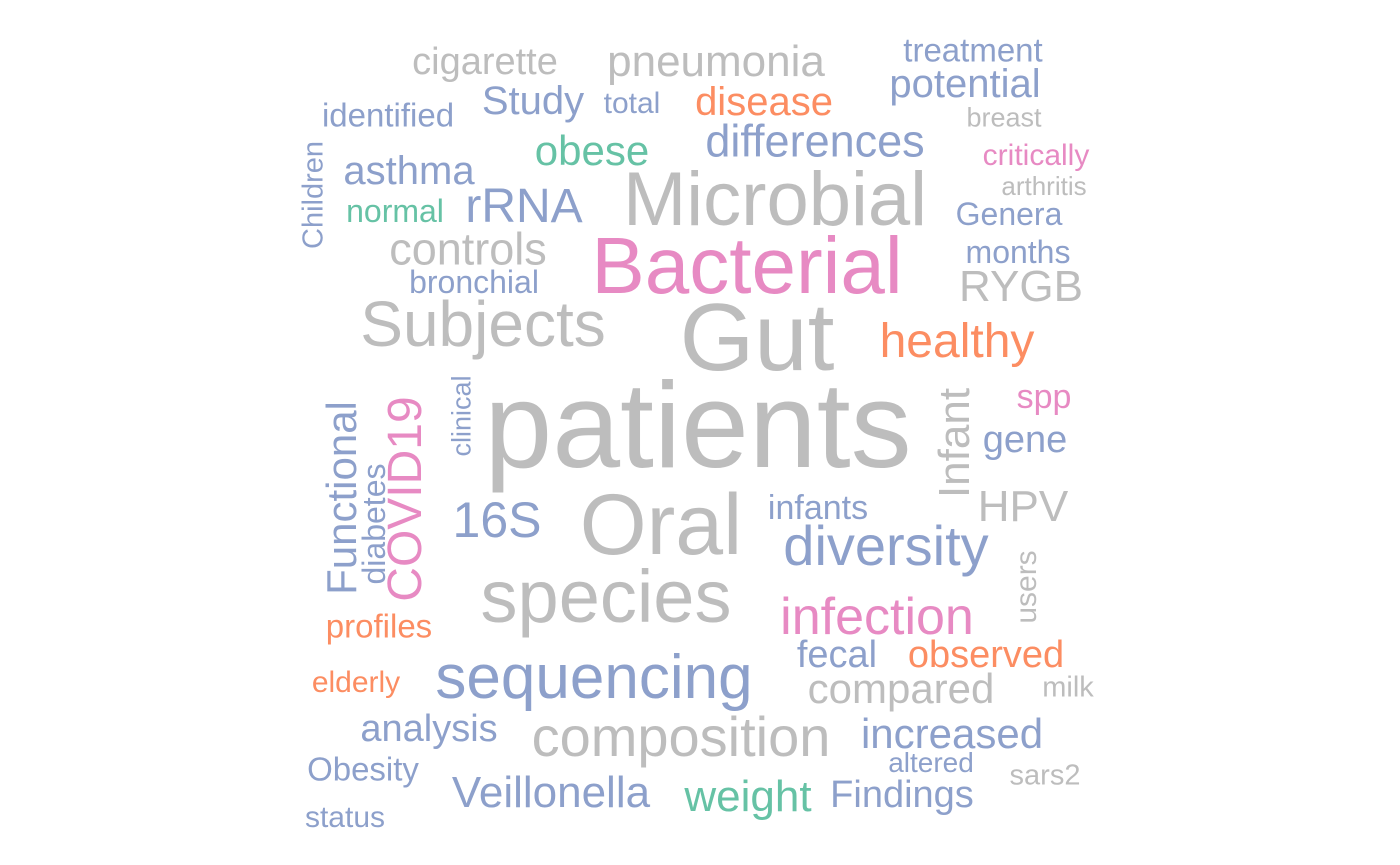  I want to click on word-rygb: RYGB, so click(1021, 286).